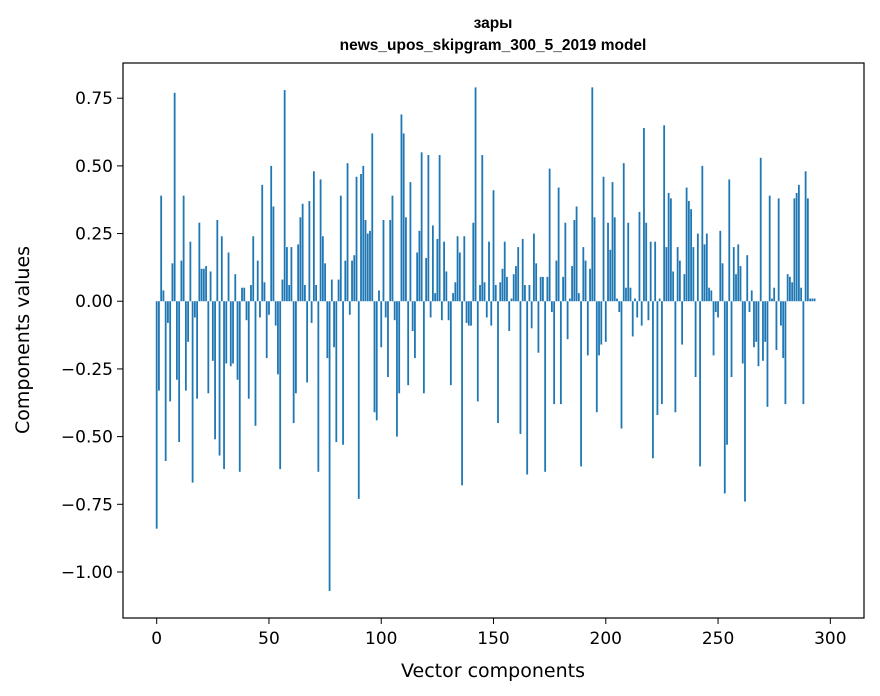  Describe the element at coordinates (92, 336) in the screenshot. I see `y-axis-ticks: 0.75 0.50 0.25 0.00 −0.25 −0.50 −0.75 −1.00` at that location.